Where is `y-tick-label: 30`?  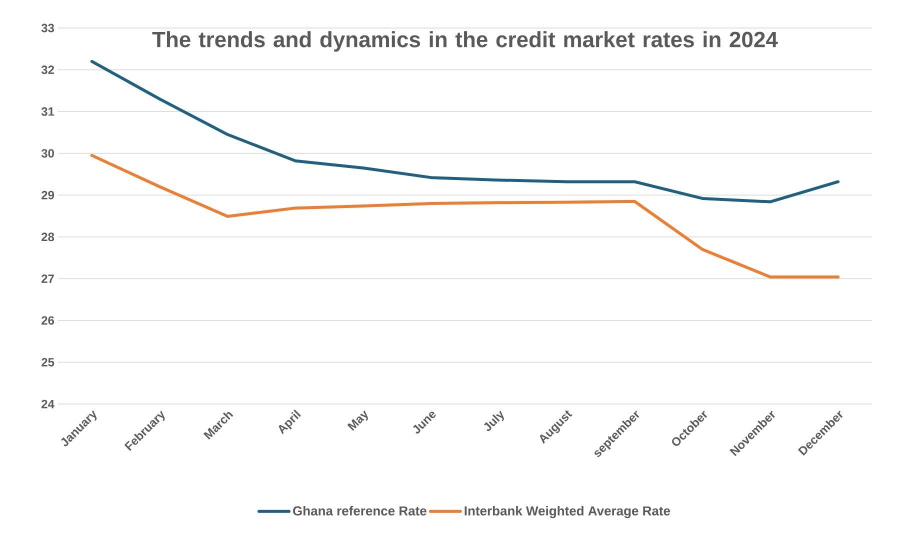
y-tick-label: 30 is located at coordinates (47, 153).